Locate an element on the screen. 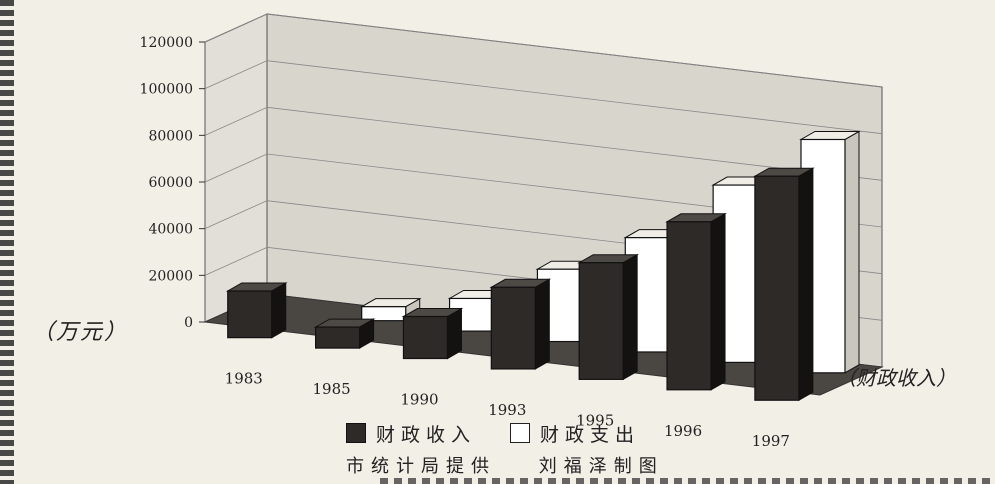 The width and height of the screenshot is (995, 484). chart-legend: 财政收入 财政支出 is located at coordinates (510, 433).